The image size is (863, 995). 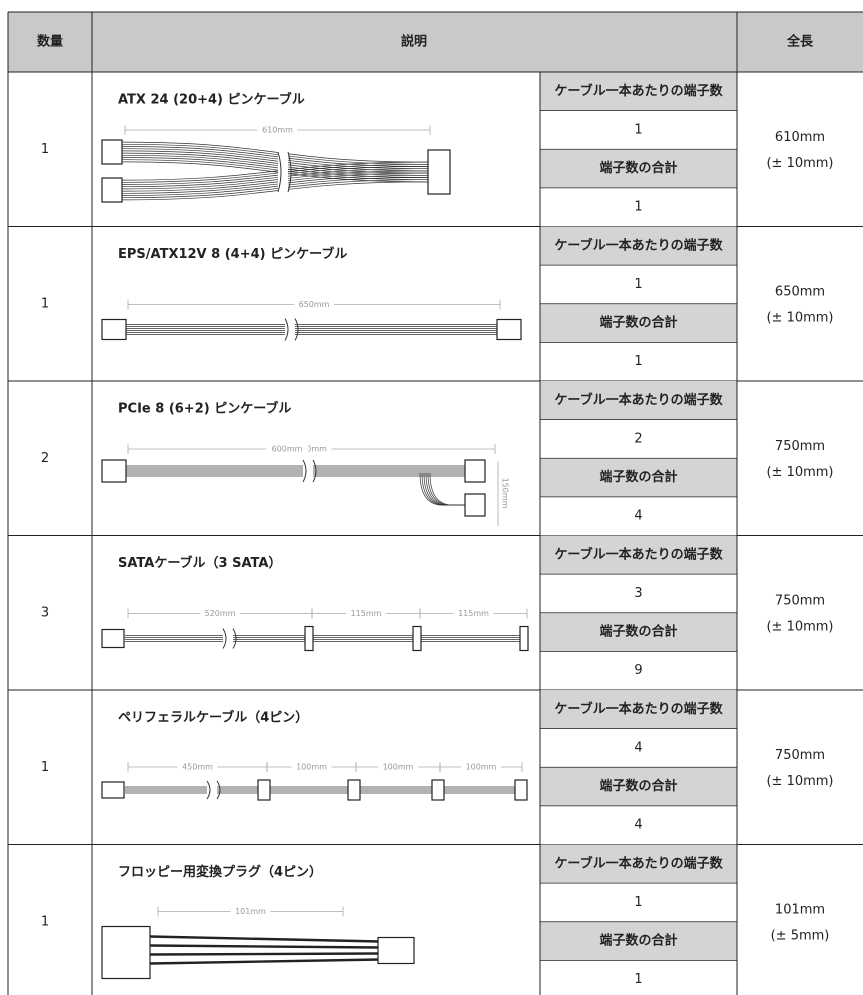 What do you see at coordinates (800, 137) in the screenshot?
I see `length: 610mm` at bounding box center [800, 137].